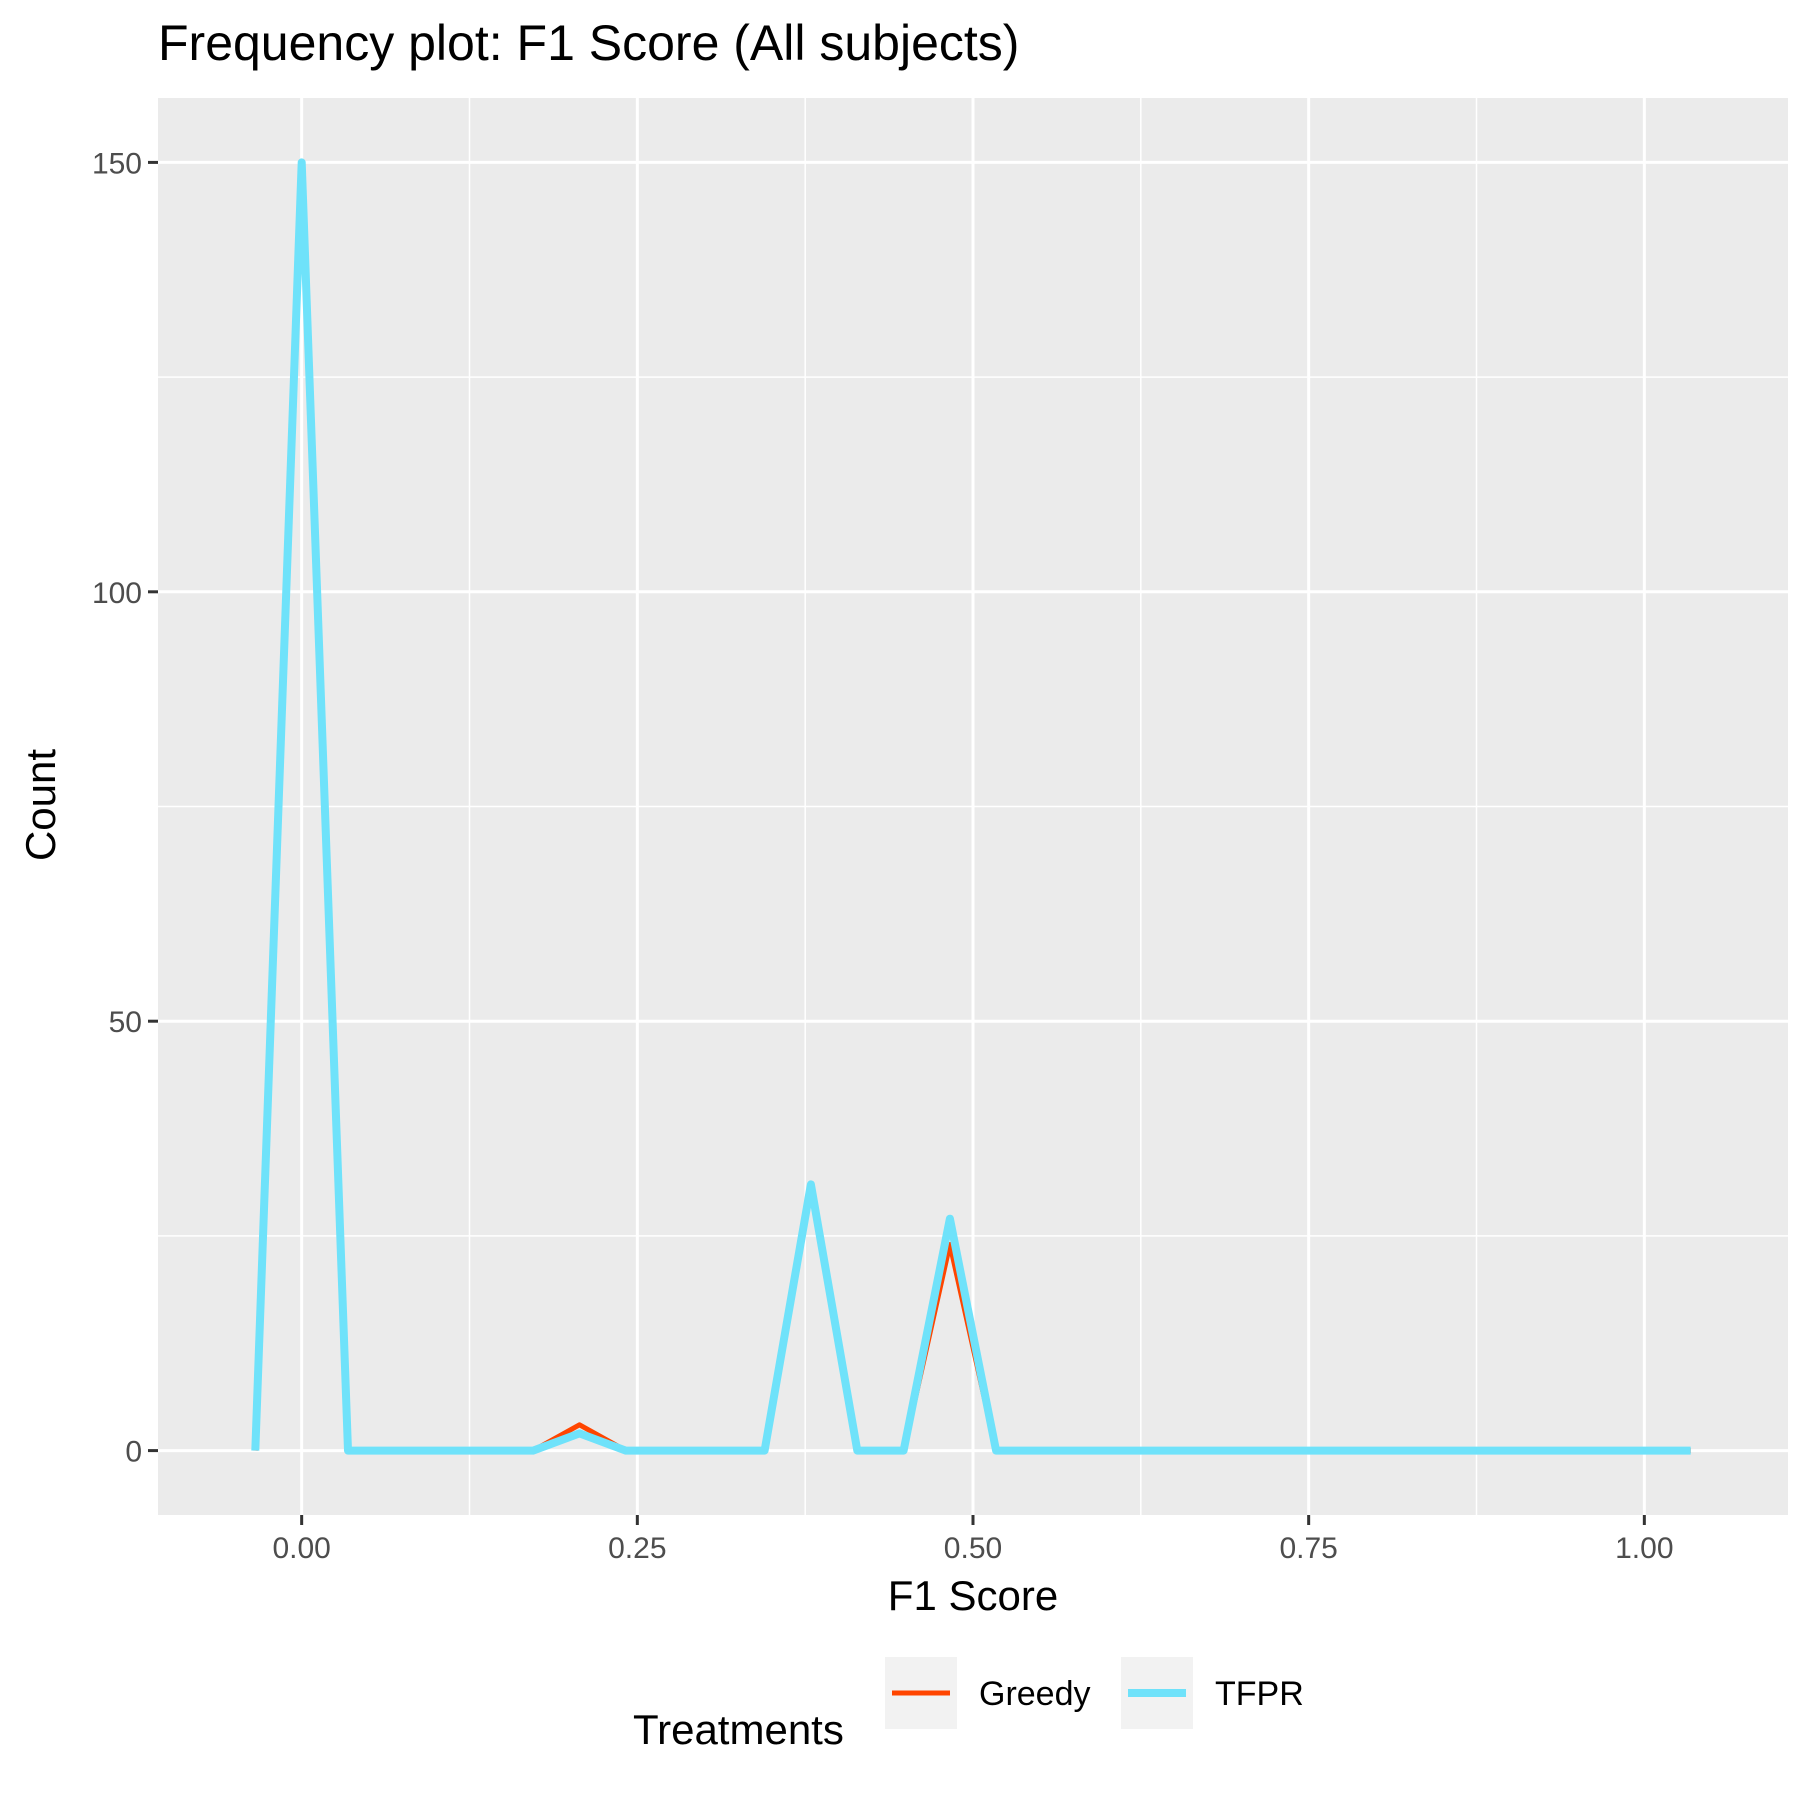  Describe the element at coordinates (1308, 1548) in the screenshot. I see `x-tick-label: 0.75` at that location.